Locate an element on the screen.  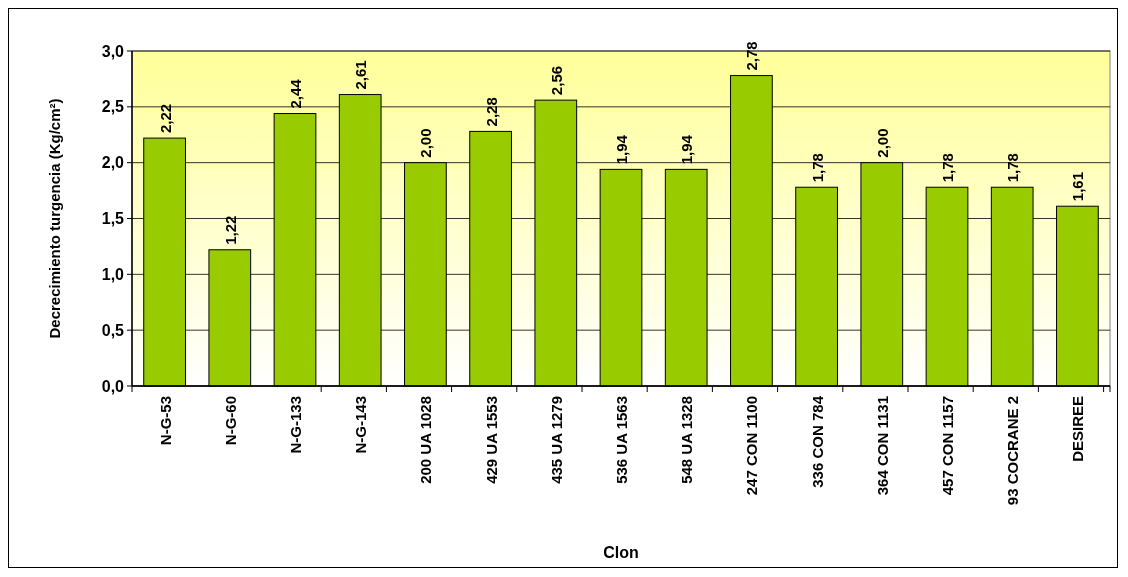
x-tick-label: 247 CON 1100 is located at coordinates (752, 446).